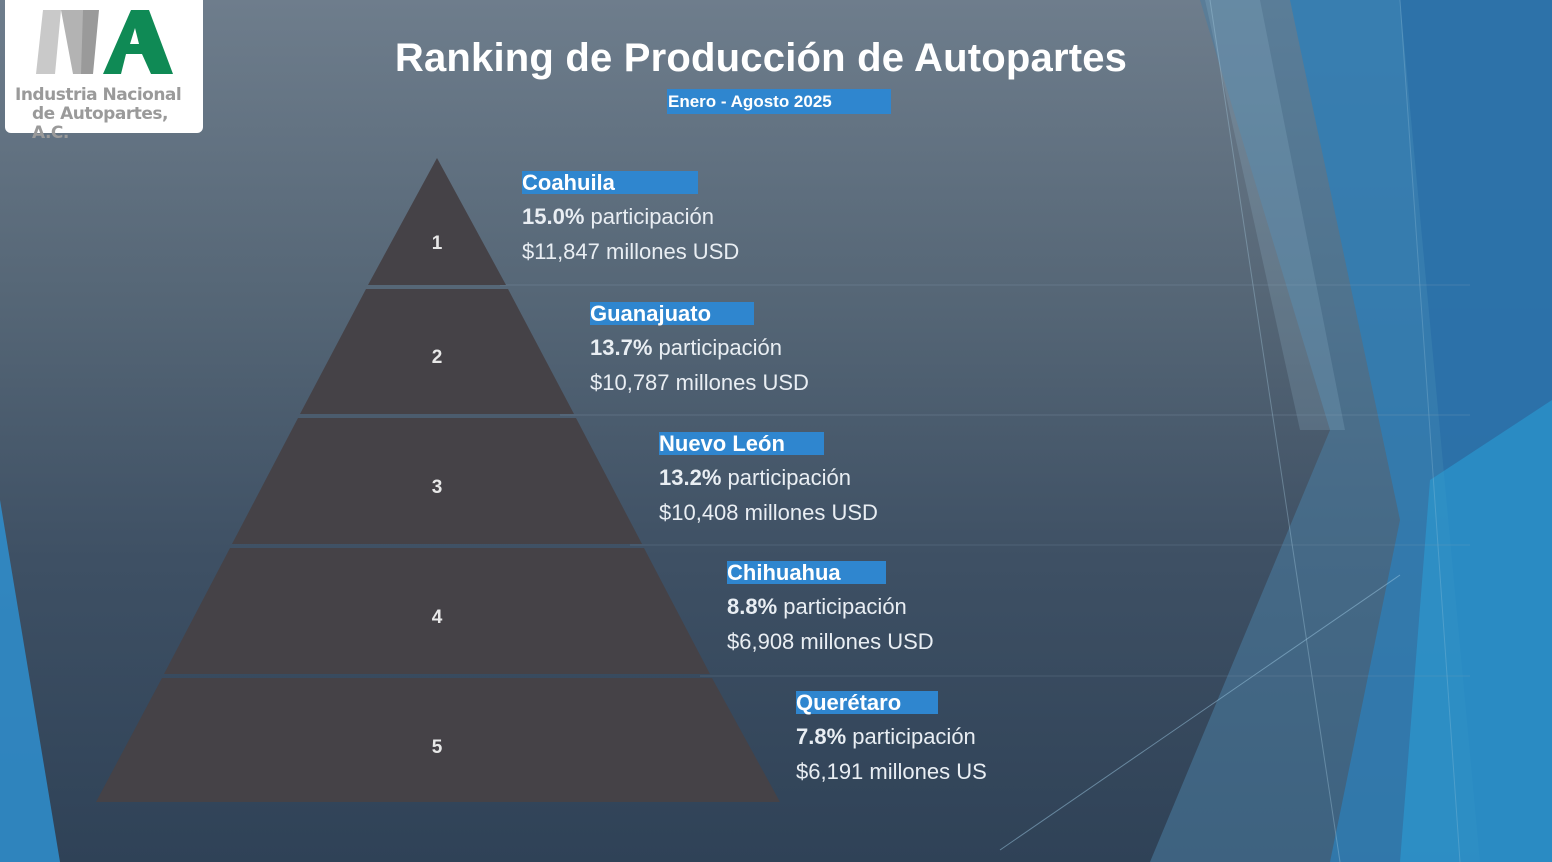 This screenshot has height=862, width=1552. What do you see at coordinates (690, 477) in the screenshot?
I see `share-value: 13.2%` at bounding box center [690, 477].